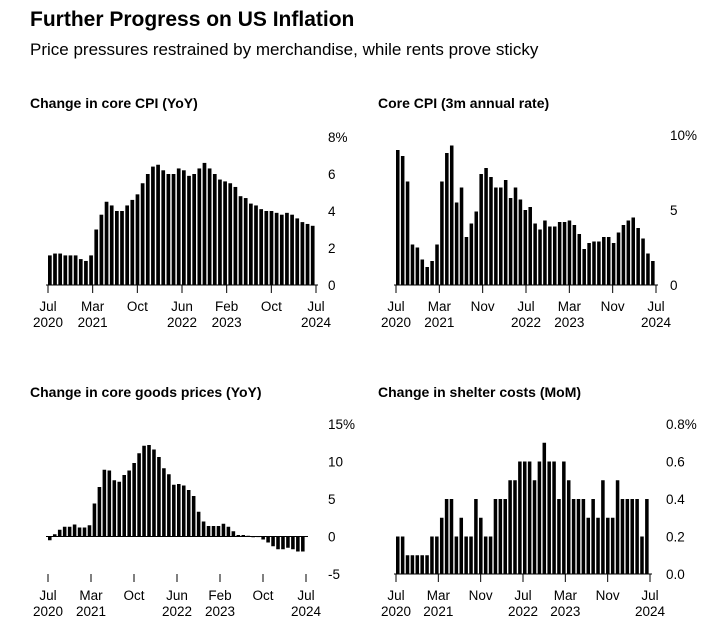 Image resolution: width=726 pixels, height=644 pixels. I want to click on y-tick-label: 5, so click(332, 499).